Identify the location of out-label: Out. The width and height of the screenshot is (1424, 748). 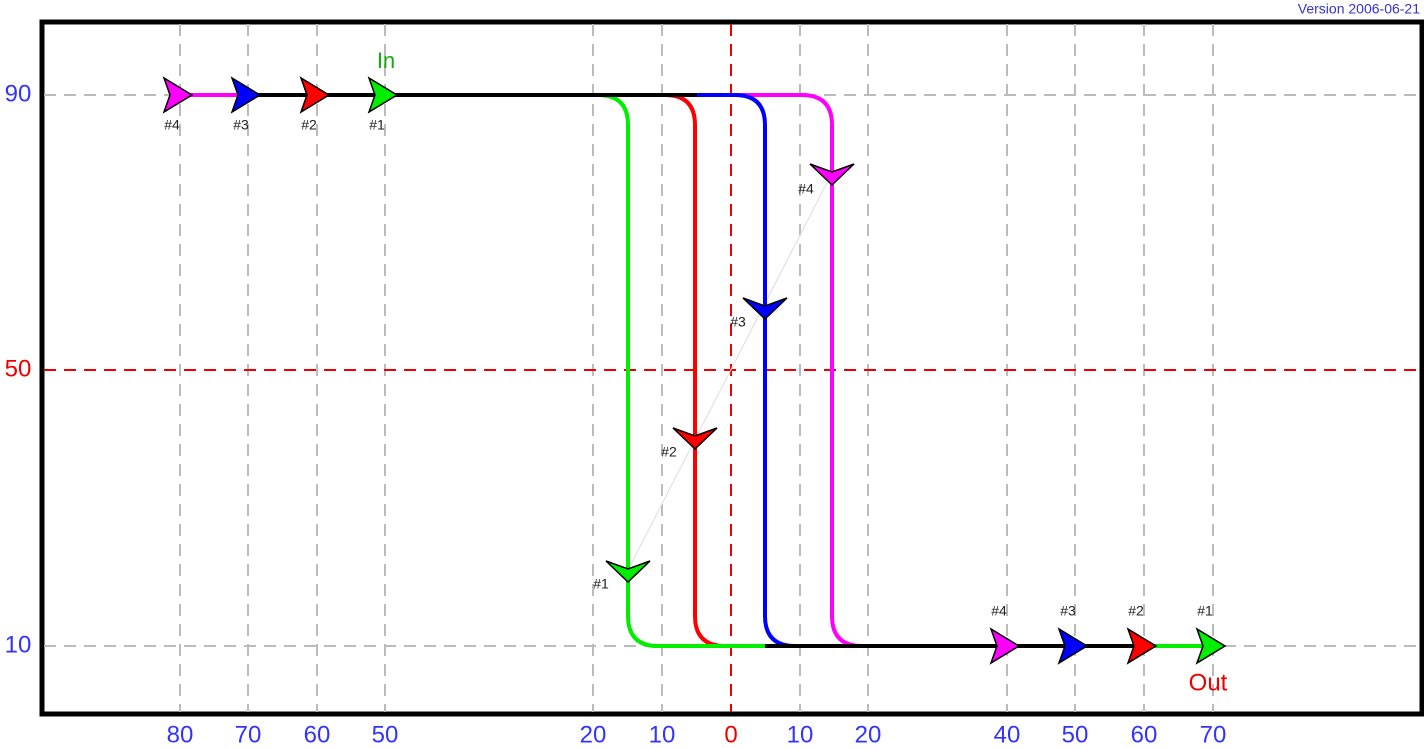
(1208, 682).